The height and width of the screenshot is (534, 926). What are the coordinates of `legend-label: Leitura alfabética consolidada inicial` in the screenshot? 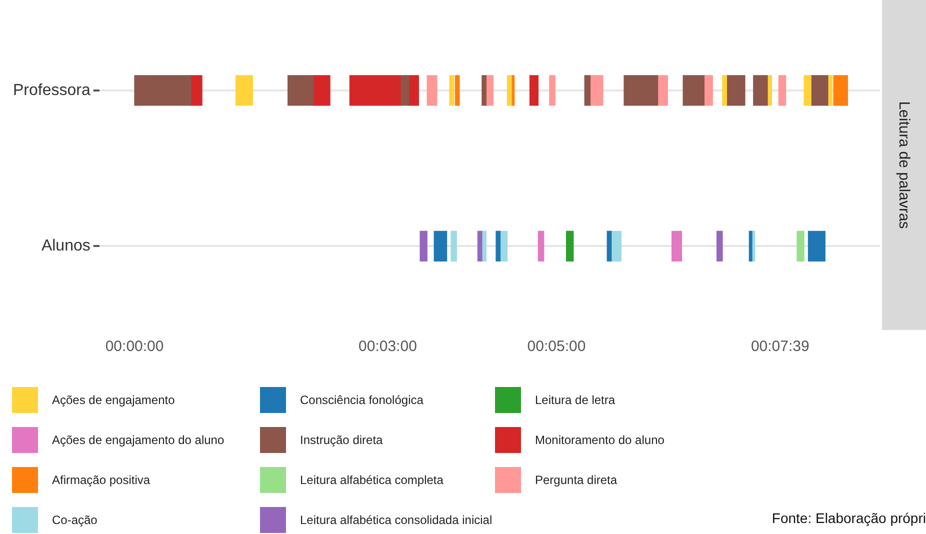 It's located at (396, 520).